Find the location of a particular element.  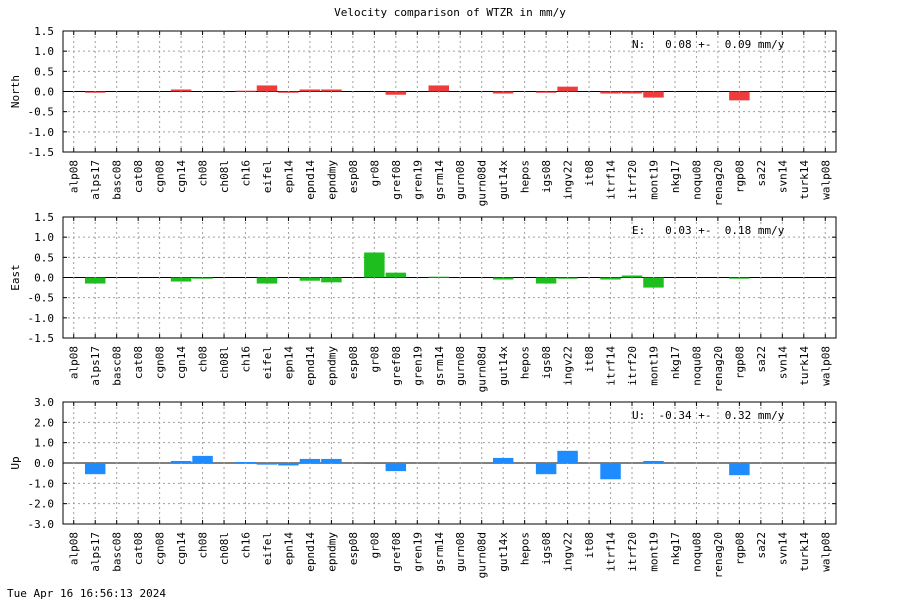

y-tick-label: 3.0 is located at coordinates (44, 402).